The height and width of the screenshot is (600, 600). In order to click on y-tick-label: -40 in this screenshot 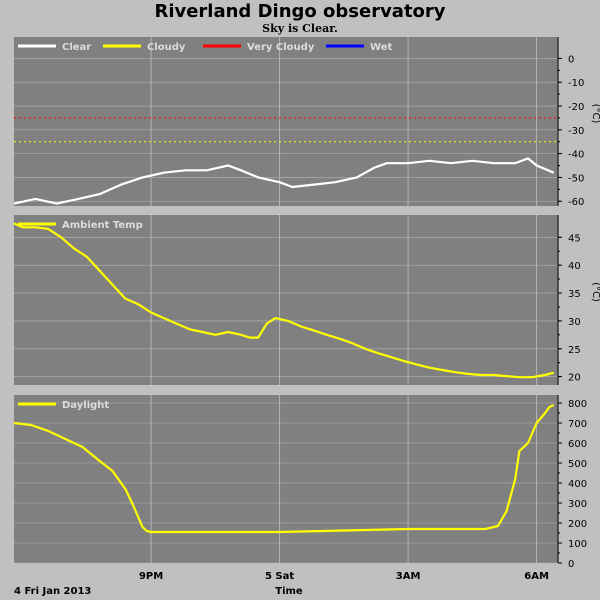, I will do `click(576, 155)`.